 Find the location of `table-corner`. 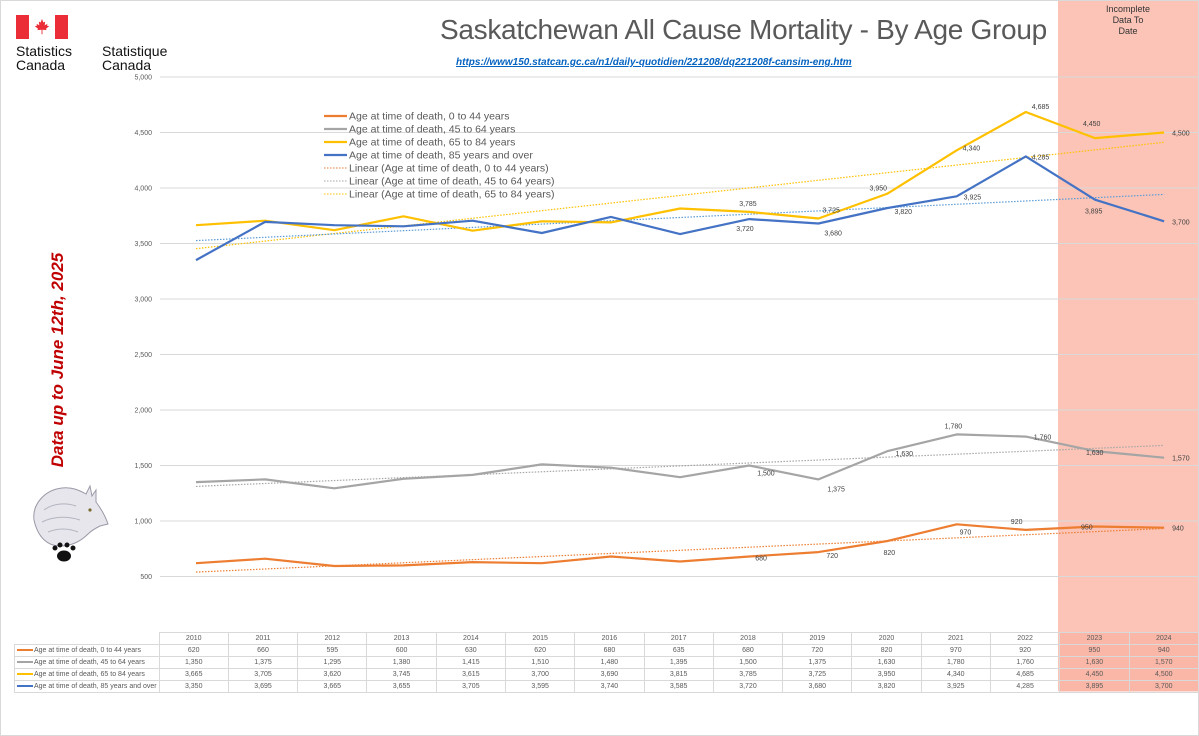

table-corner is located at coordinates (87, 639).